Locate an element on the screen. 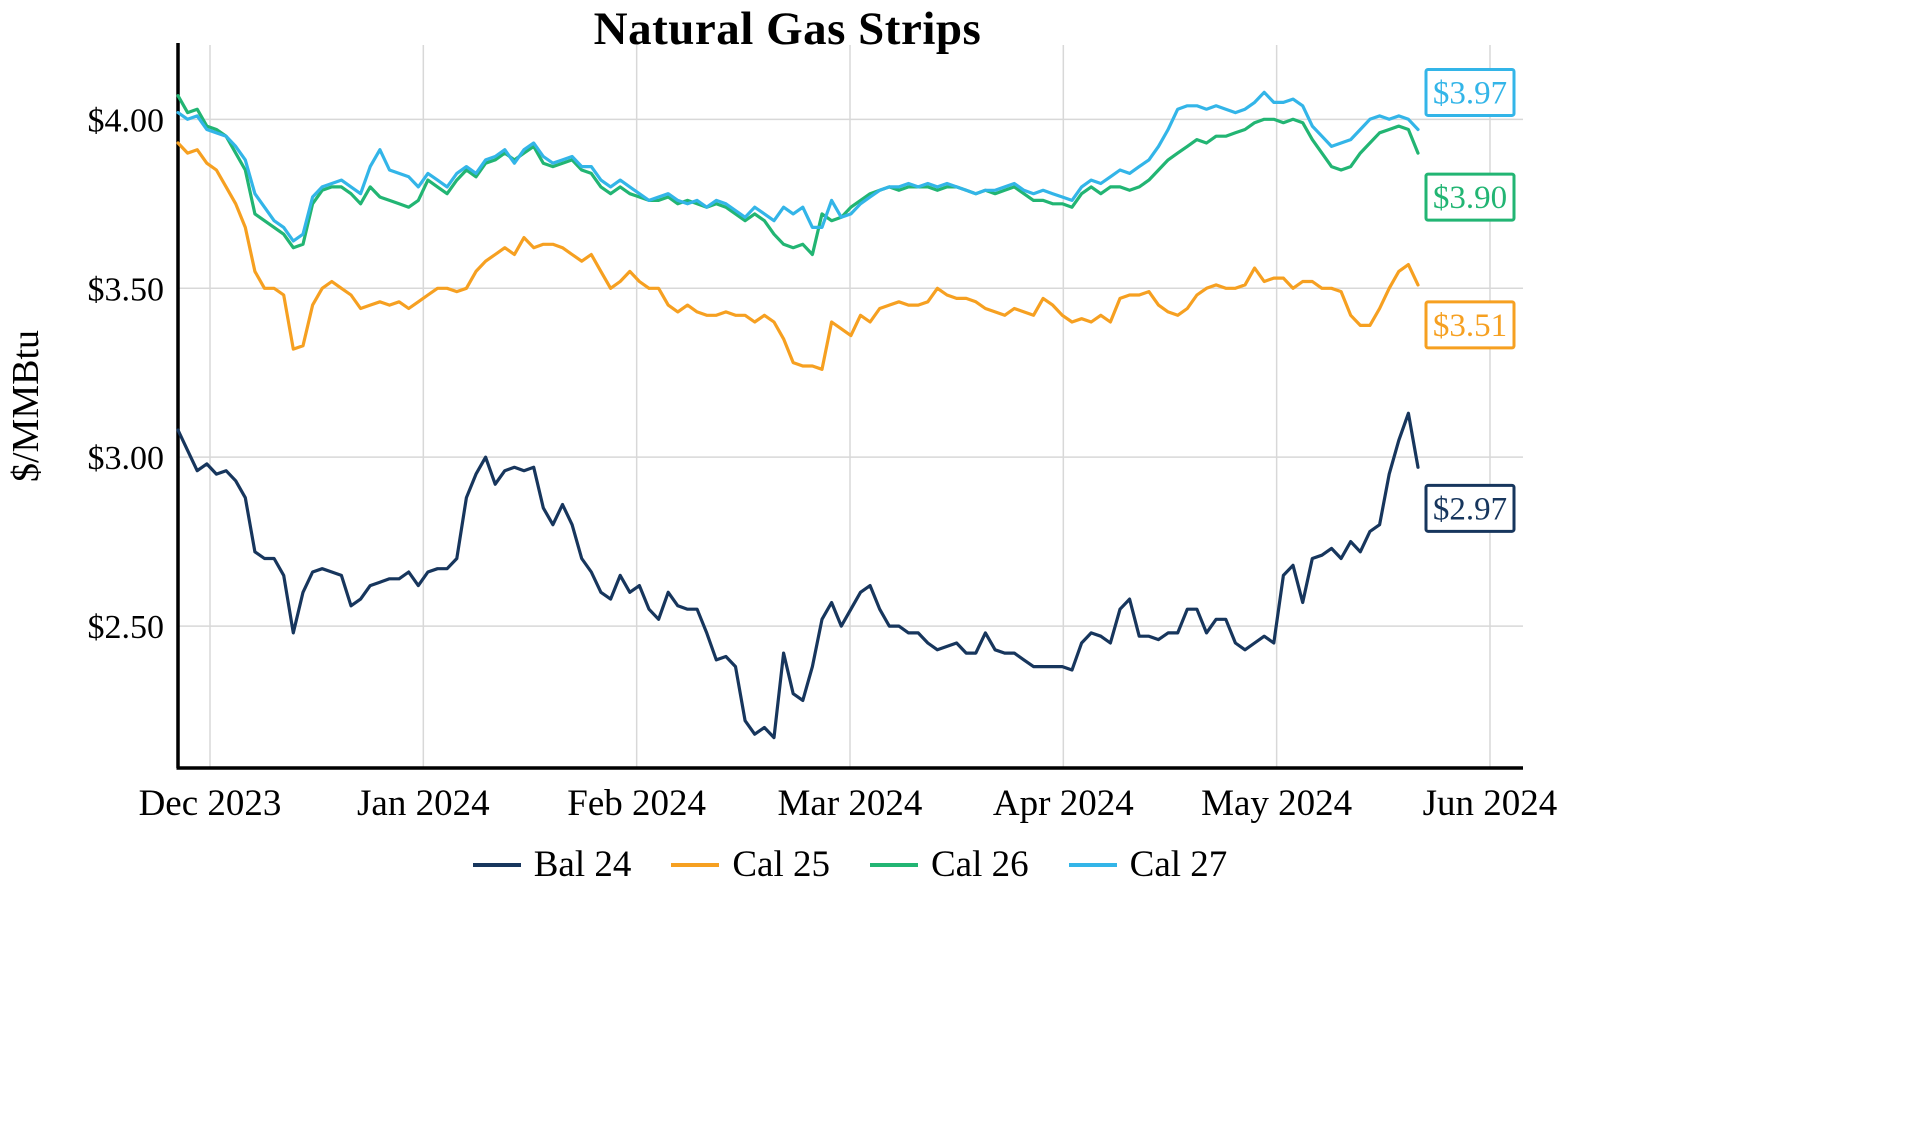  legend-label-bal-24: Bal 24 is located at coordinates (582, 864).